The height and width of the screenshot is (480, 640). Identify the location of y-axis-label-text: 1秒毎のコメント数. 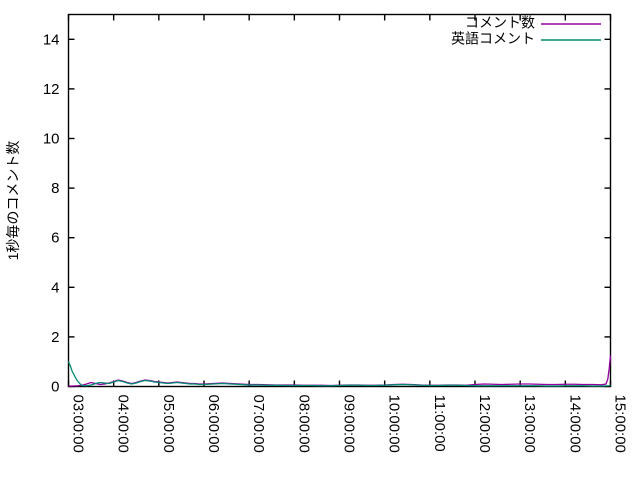
(13, 201).